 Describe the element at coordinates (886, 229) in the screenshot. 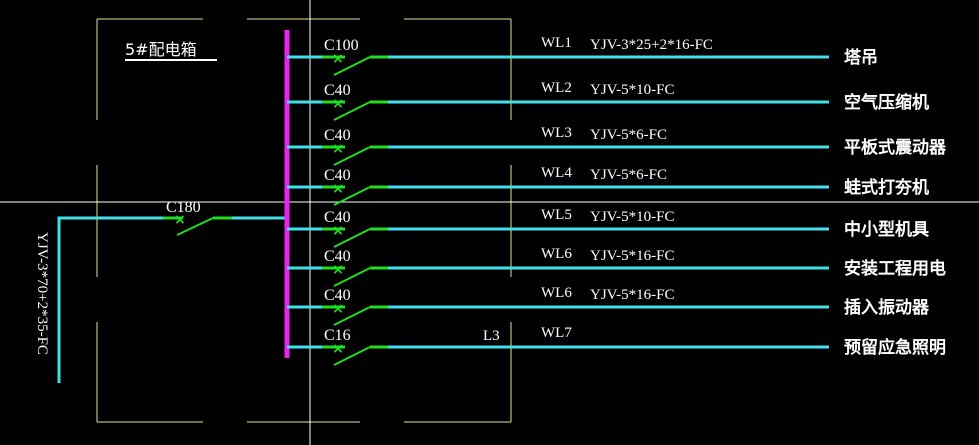

I see `load-name: 中小型机具` at that location.